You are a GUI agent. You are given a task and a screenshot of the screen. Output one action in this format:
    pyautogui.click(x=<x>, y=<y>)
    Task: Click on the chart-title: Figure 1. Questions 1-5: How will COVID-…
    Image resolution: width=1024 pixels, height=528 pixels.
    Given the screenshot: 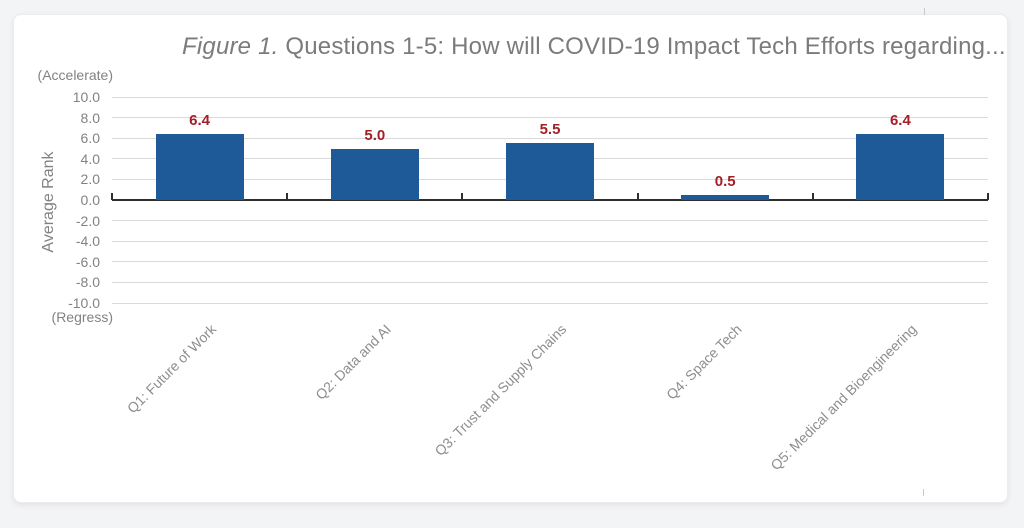 What is the action you would take?
    pyautogui.click(x=594, y=47)
    